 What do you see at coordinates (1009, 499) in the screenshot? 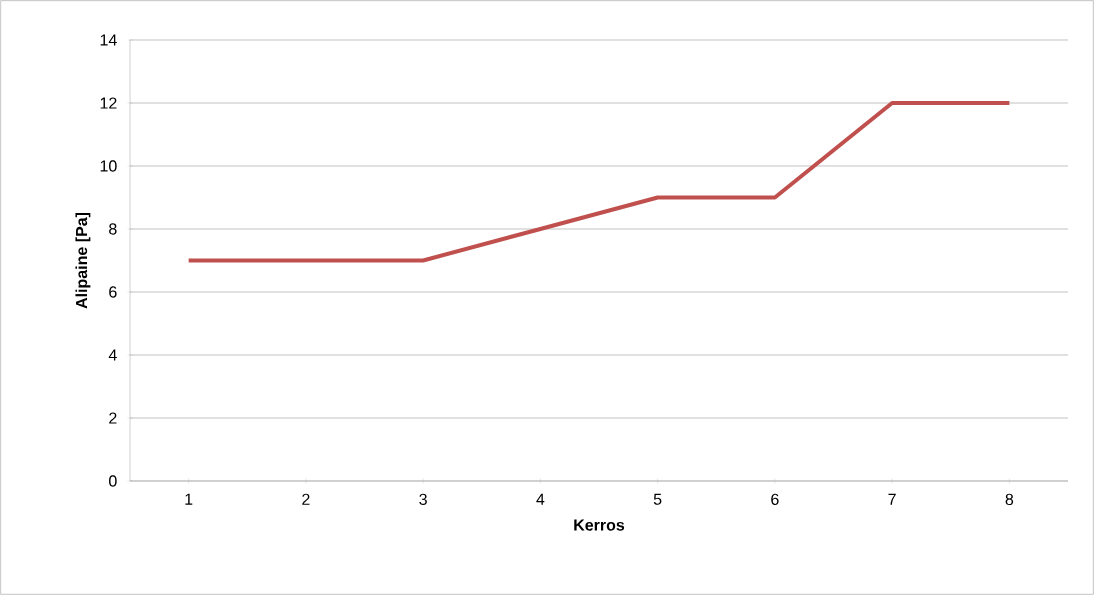
I see `x-tick-label: 8` at bounding box center [1009, 499].